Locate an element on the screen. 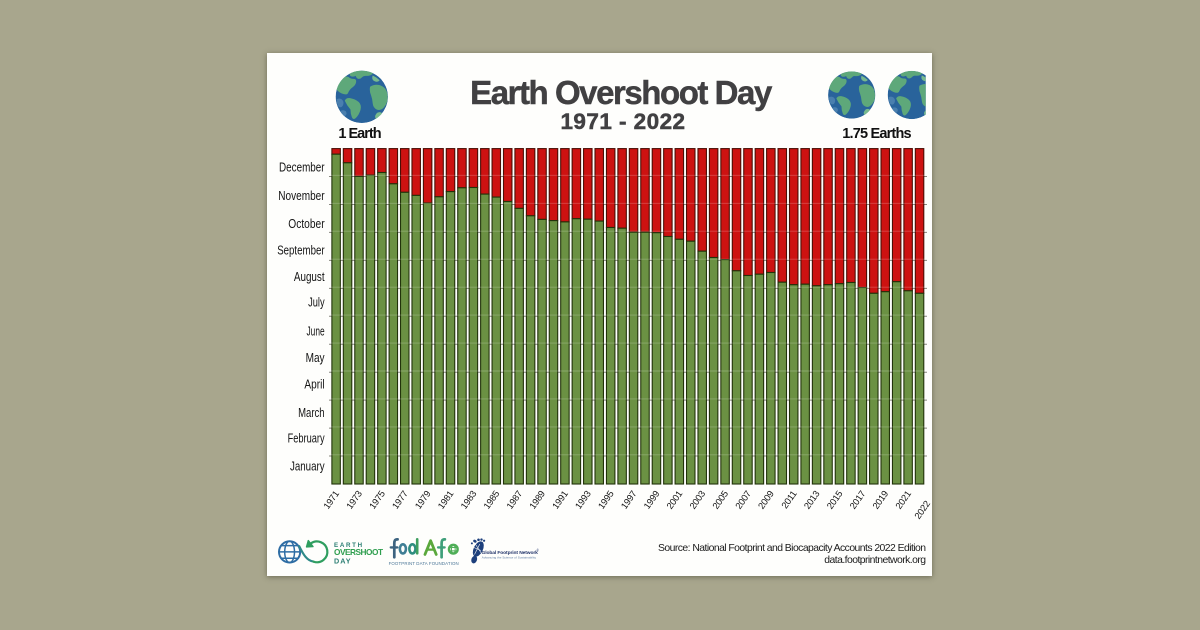  svg-text: September is located at coordinates (301, 250).